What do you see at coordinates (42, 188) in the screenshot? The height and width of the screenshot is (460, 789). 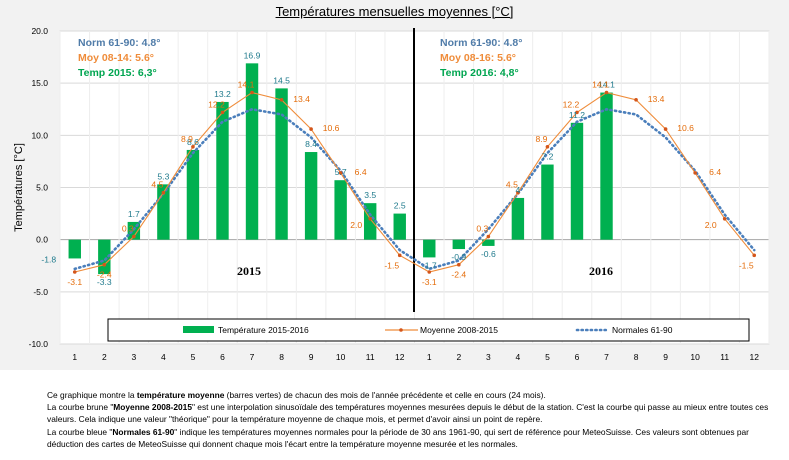 I see `y-tick-label: 5.0` at bounding box center [42, 188].